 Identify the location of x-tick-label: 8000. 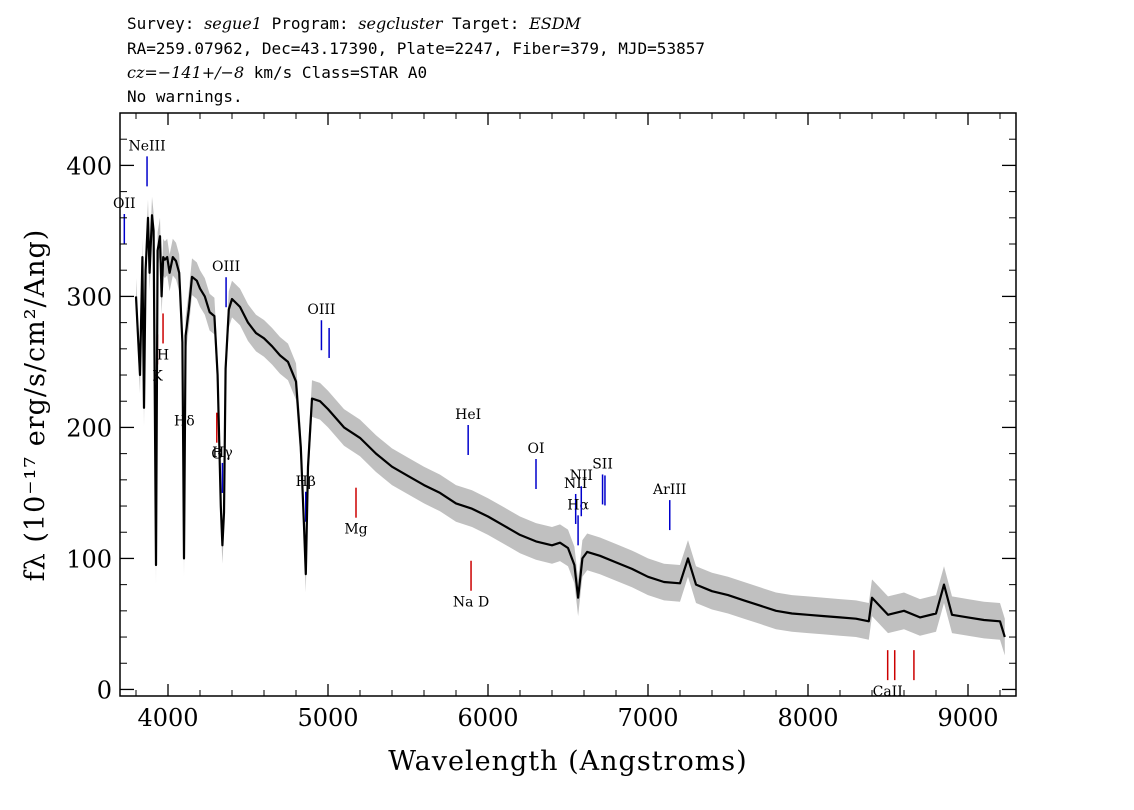
(807, 718).